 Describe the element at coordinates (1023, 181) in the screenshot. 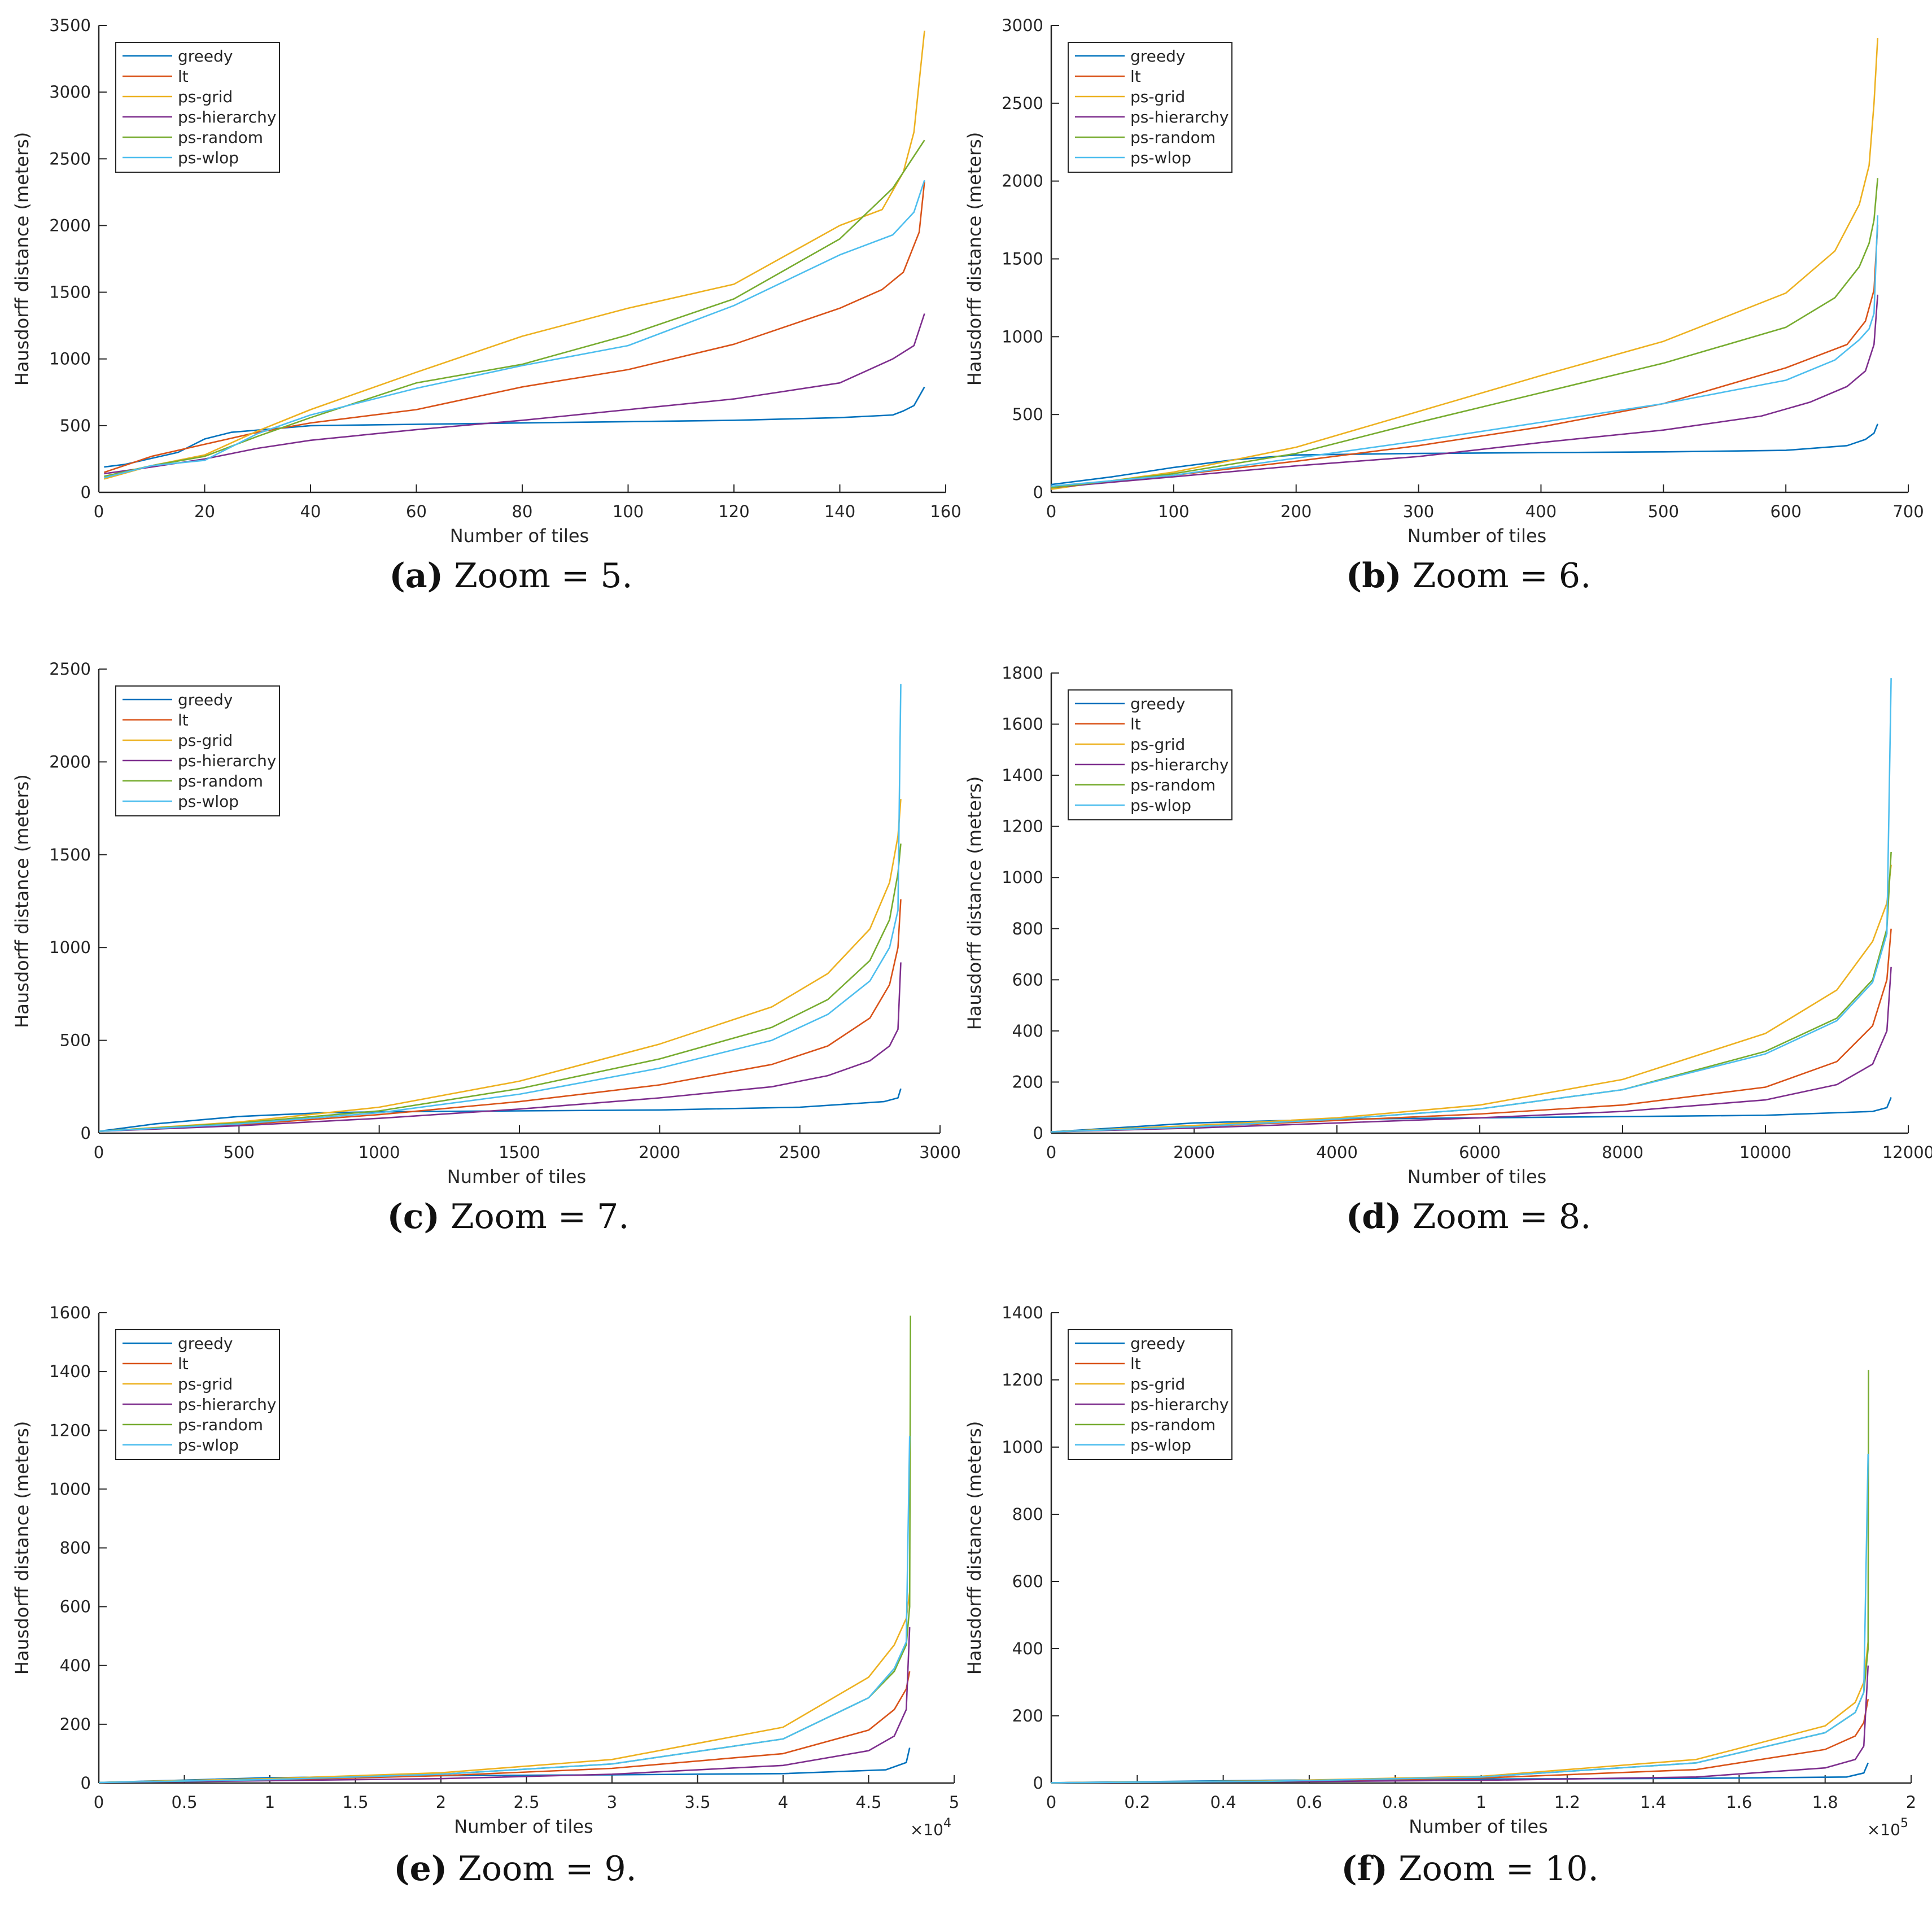

I see `y-tick-label: 2000` at that location.